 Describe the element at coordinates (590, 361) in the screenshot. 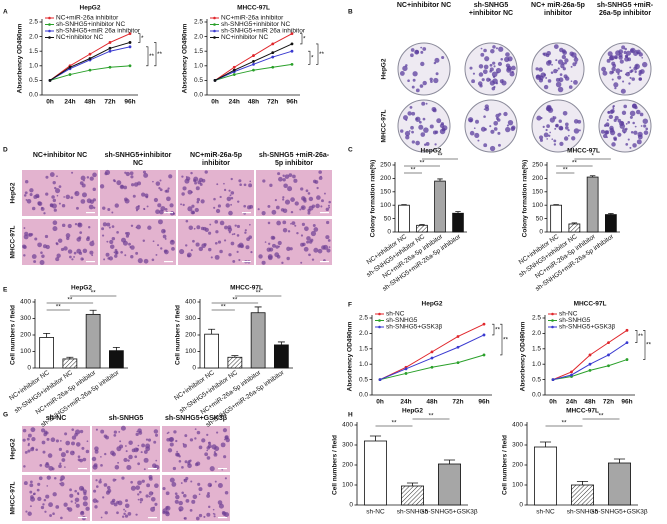

I see `series-line` at that location.